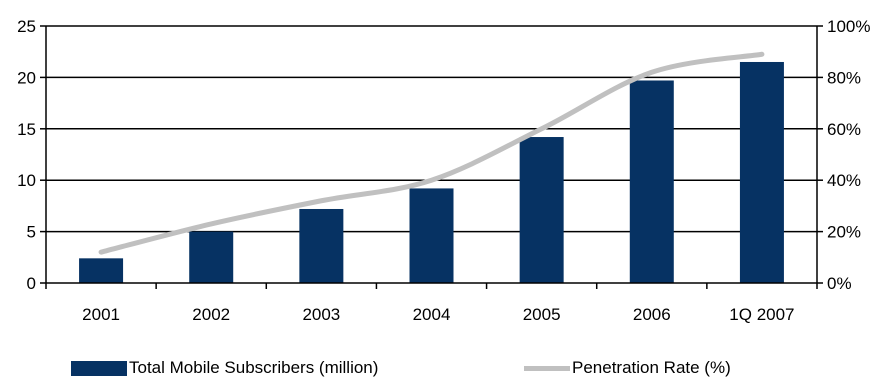 This screenshot has width=889, height=382. What do you see at coordinates (26, 129) in the screenshot?
I see `left-tick-label: 15` at bounding box center [26, 129].